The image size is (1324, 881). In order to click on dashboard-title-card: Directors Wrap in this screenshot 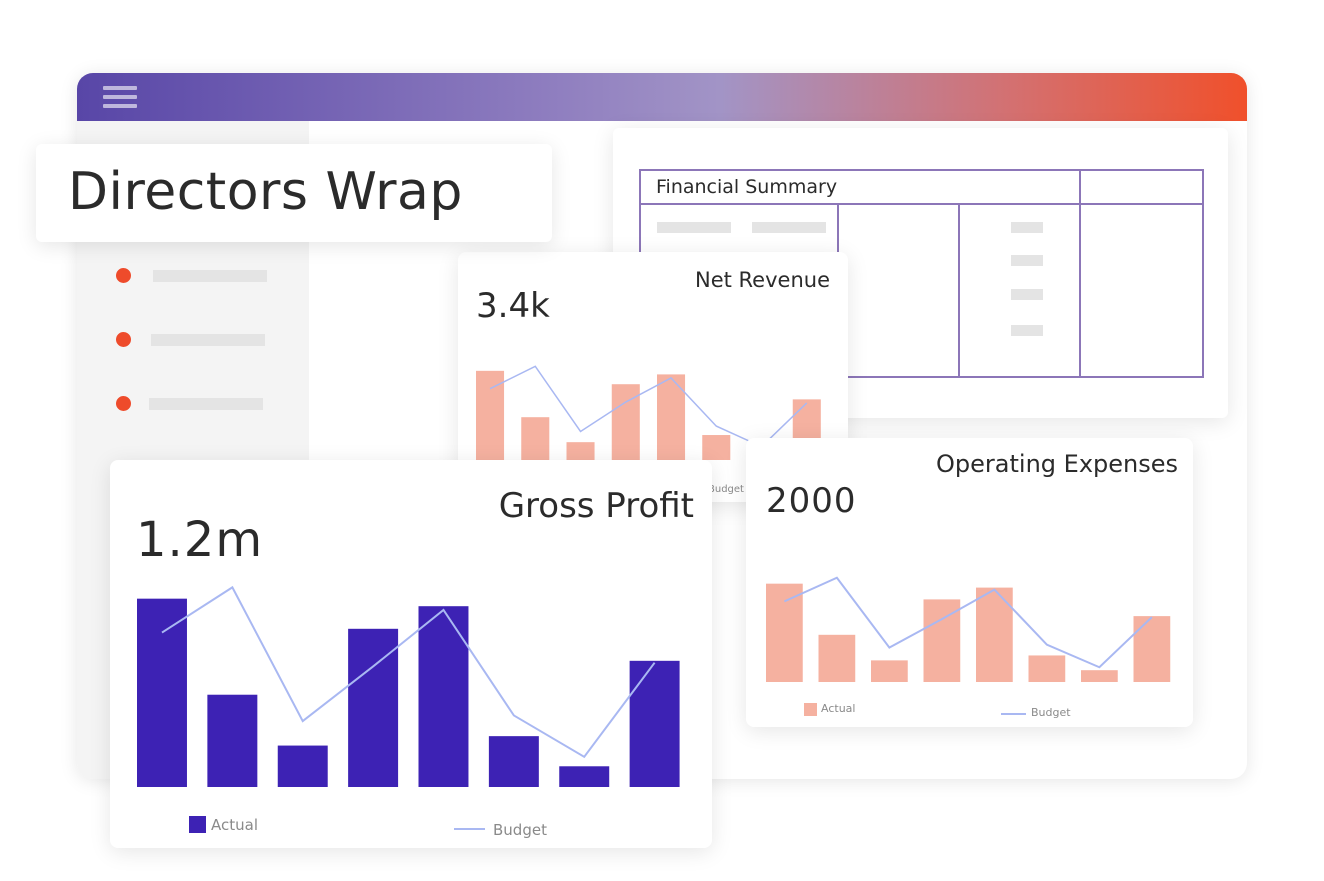, I will do `click(294, 193)`.